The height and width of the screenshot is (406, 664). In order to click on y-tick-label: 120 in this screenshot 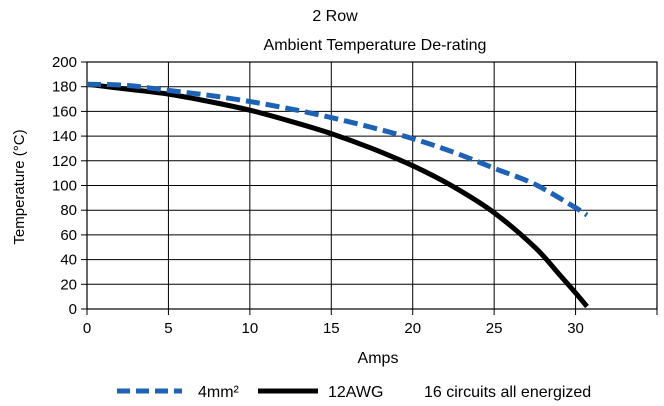, I will do `click(64, 161)`.